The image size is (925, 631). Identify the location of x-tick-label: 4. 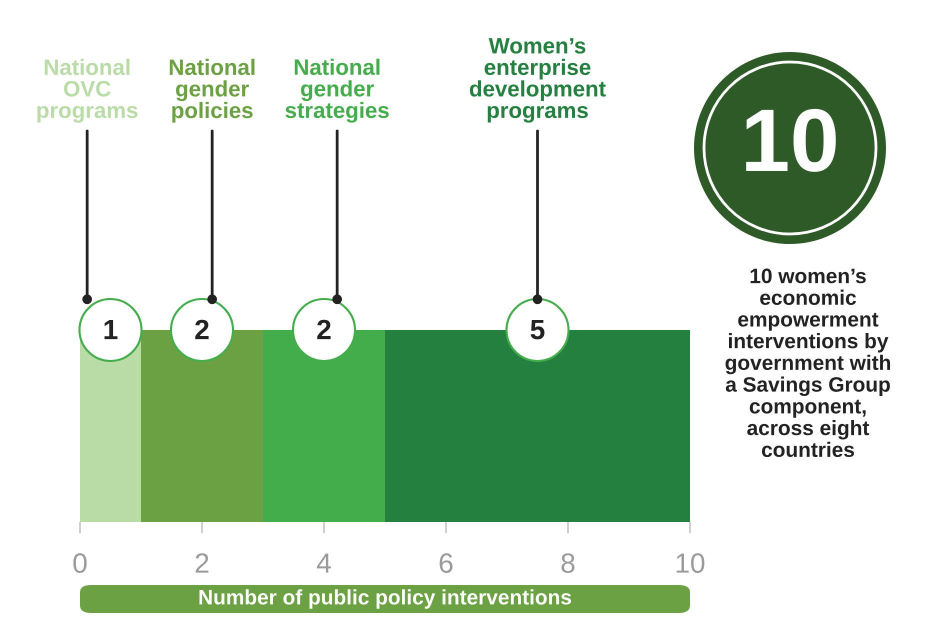
(323, 563).